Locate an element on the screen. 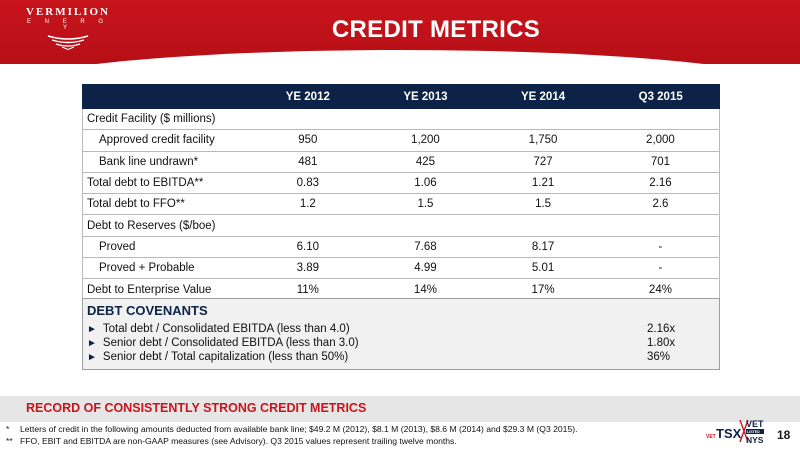 This screenshot has height=450, width=800. table-header-row: YE 2012 YE 2013 YE 2014 Q3 2015 is located at coordinates (401, 96).